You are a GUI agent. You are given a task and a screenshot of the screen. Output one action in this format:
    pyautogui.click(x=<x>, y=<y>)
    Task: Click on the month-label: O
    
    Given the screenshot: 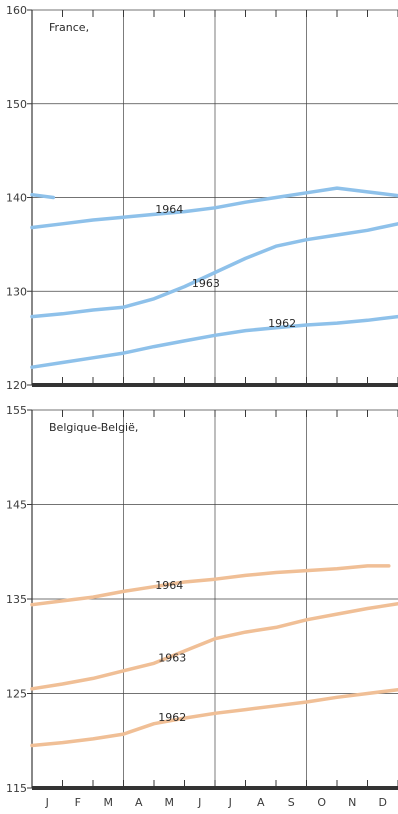 What is the action you would take?
    pyautogui.click(x=321, y=802)
    